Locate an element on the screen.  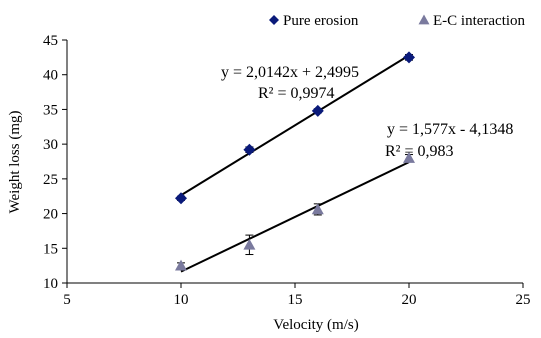
x-tick-label: 20 is located at coordinates (409, 300).